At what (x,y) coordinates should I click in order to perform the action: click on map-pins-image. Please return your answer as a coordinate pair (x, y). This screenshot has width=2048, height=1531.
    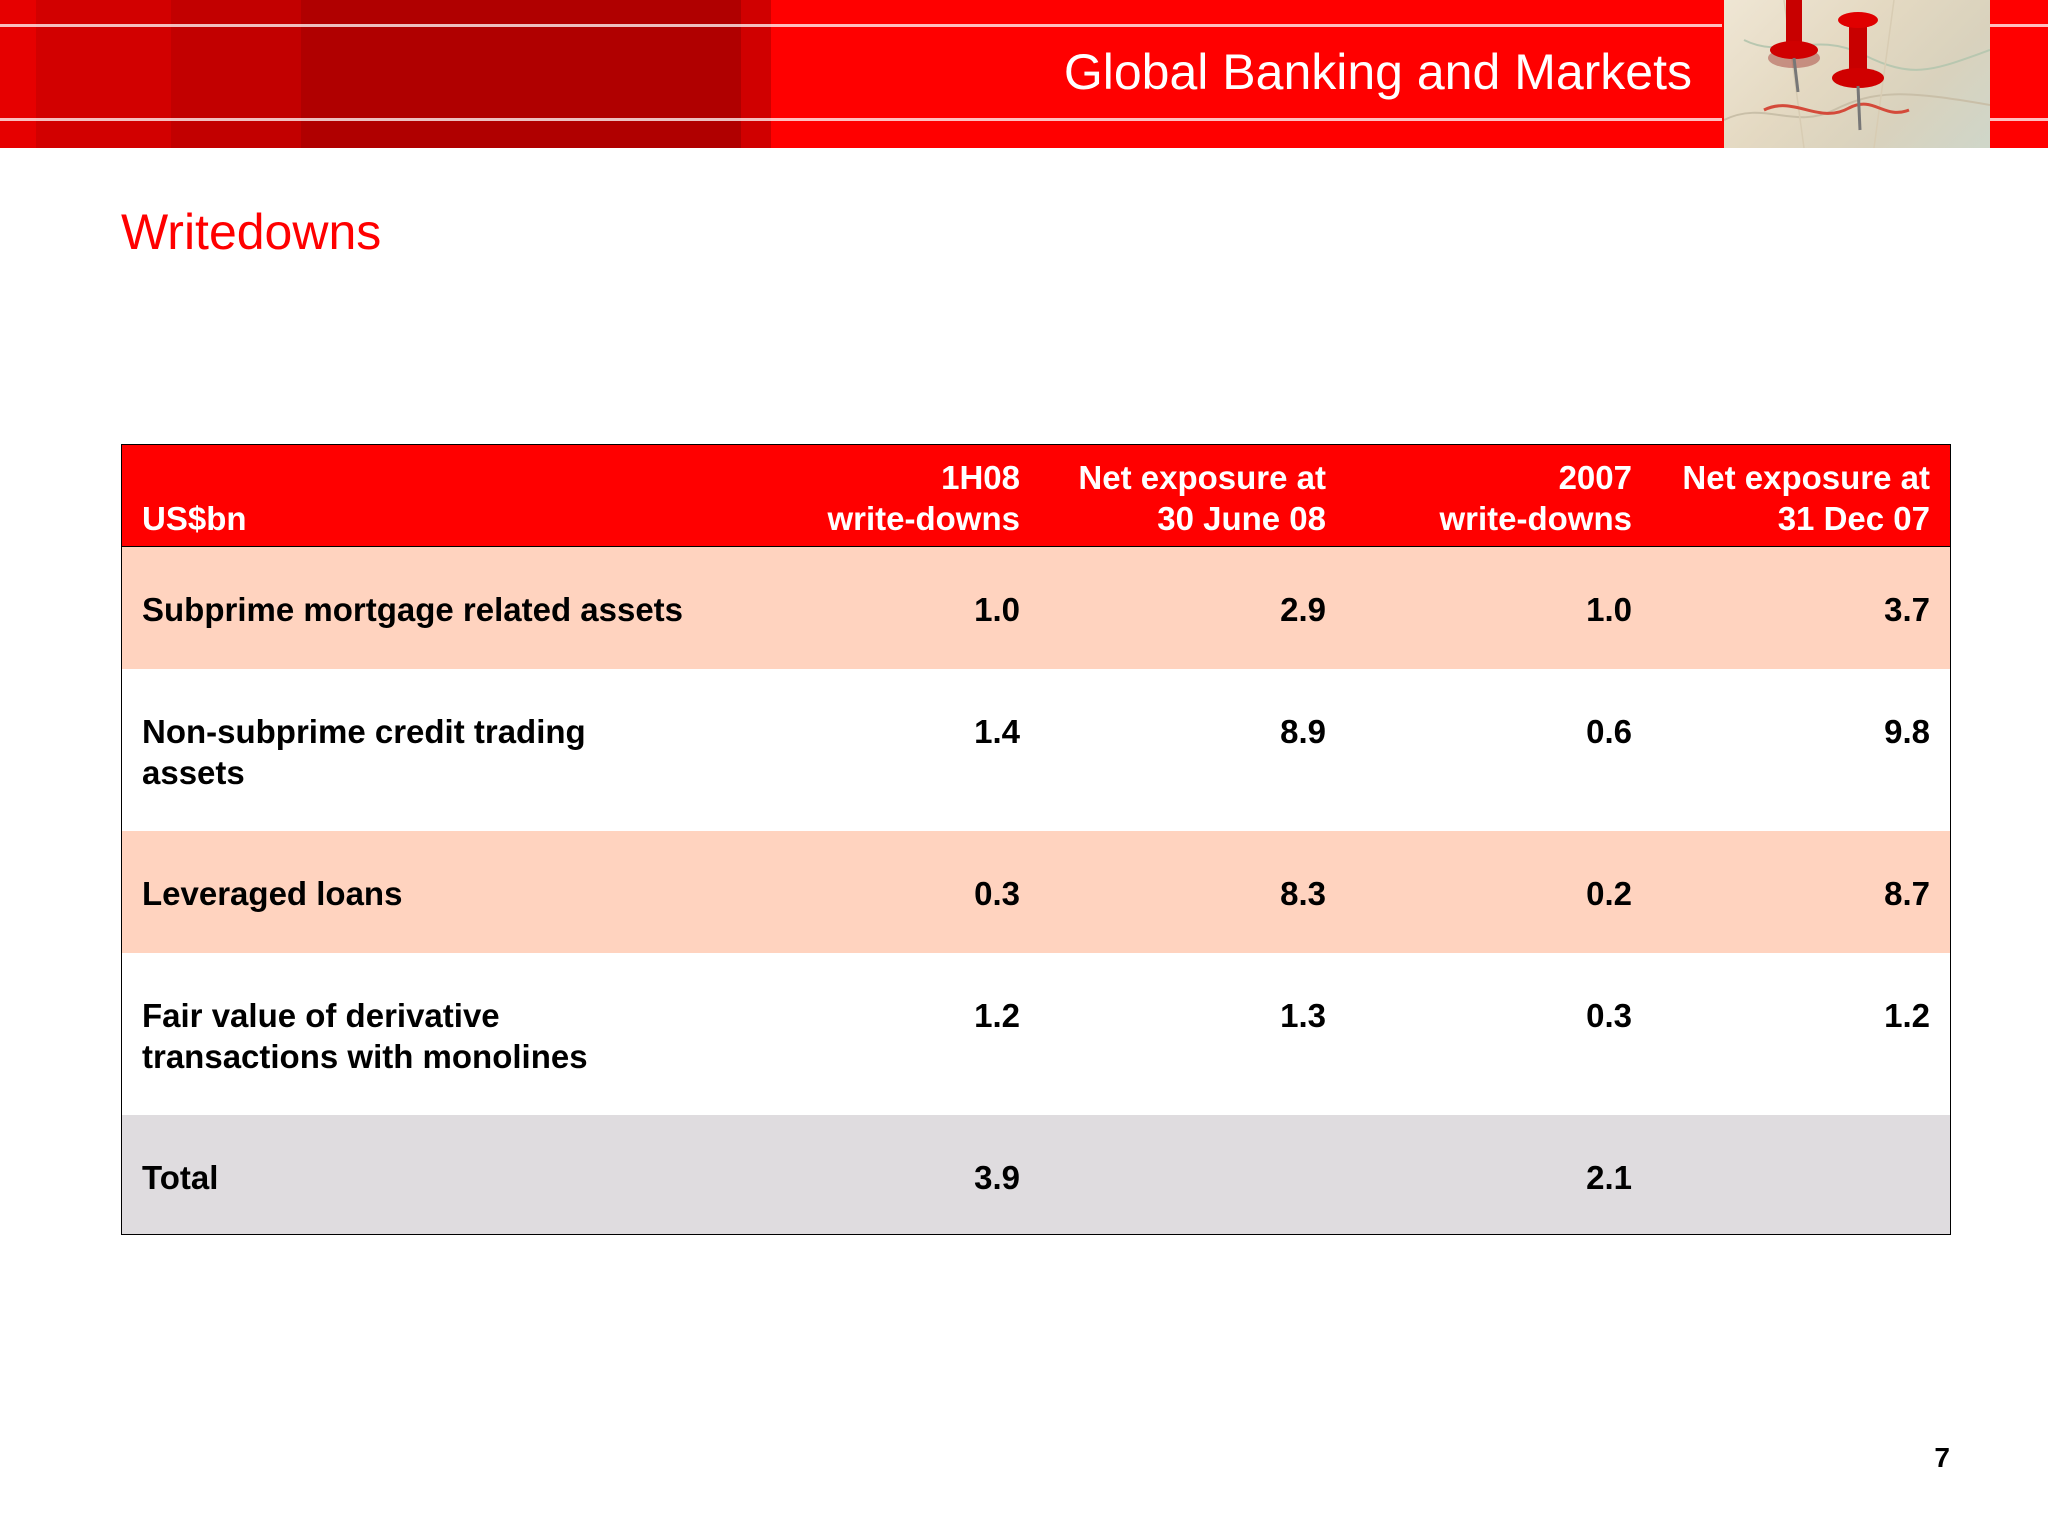
    Looking at the image, I should click on (1857, 74).